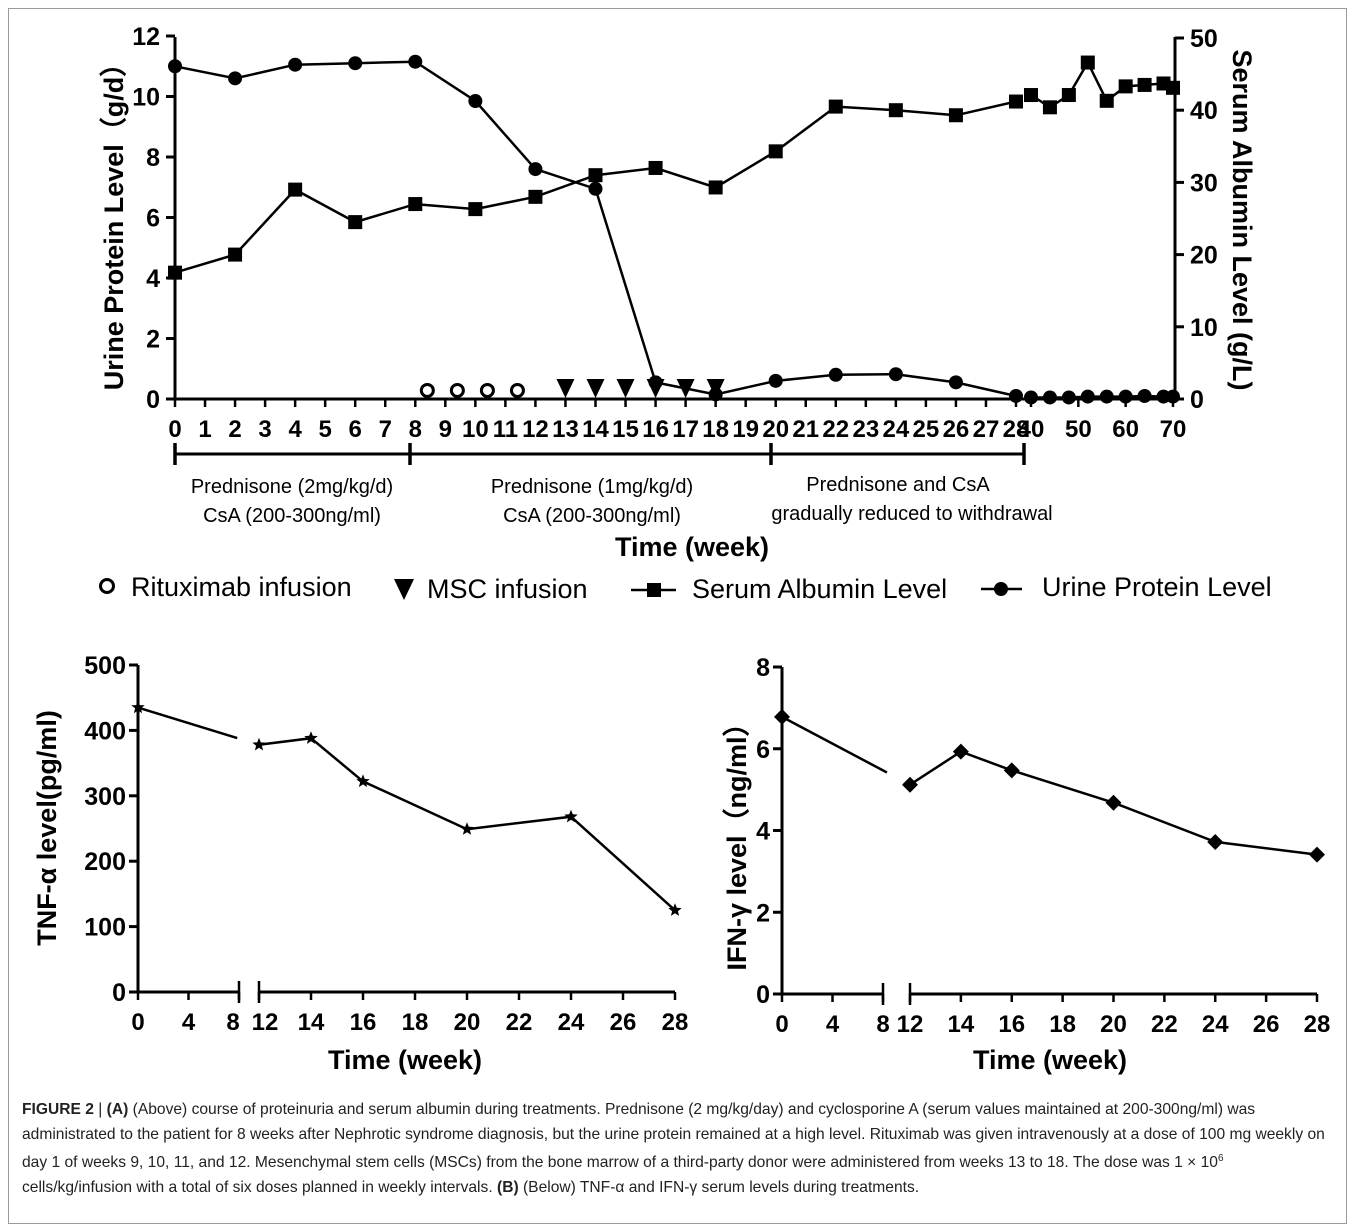 The image size is (1355, 1232). Describe the element at coordinates (623, 1022) in the screenshot. I see `tnf-x-tick-label: 26` at that location.